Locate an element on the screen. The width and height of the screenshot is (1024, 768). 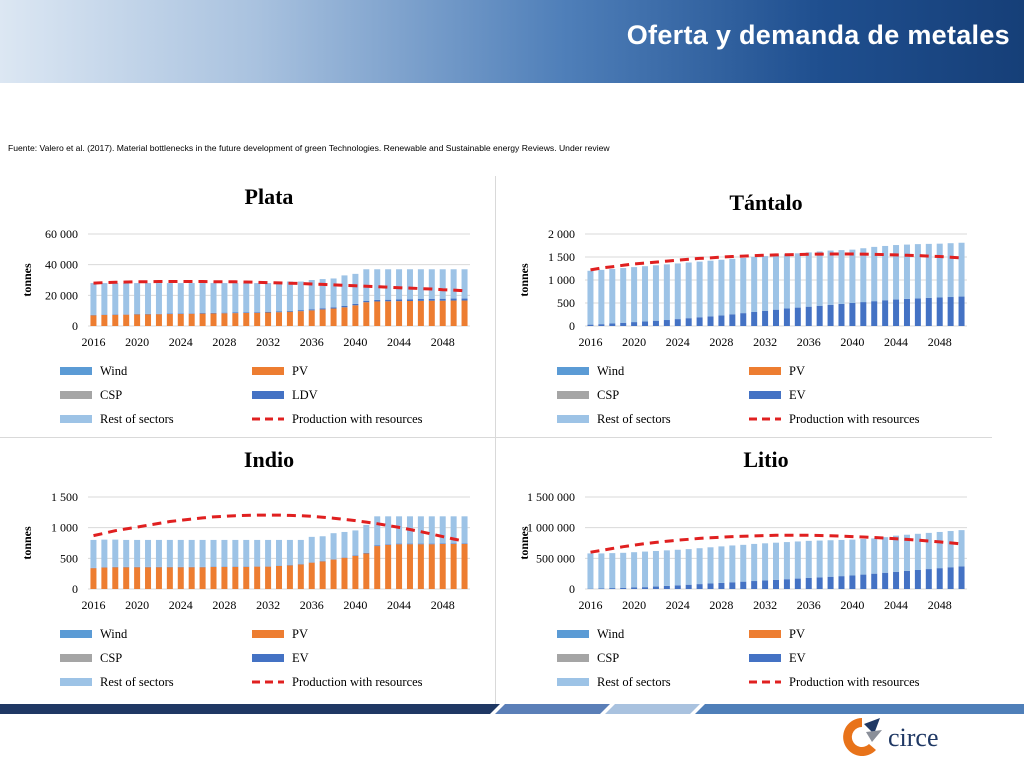
legend-label: Rest of sectors is located at coordinates (137, 682).